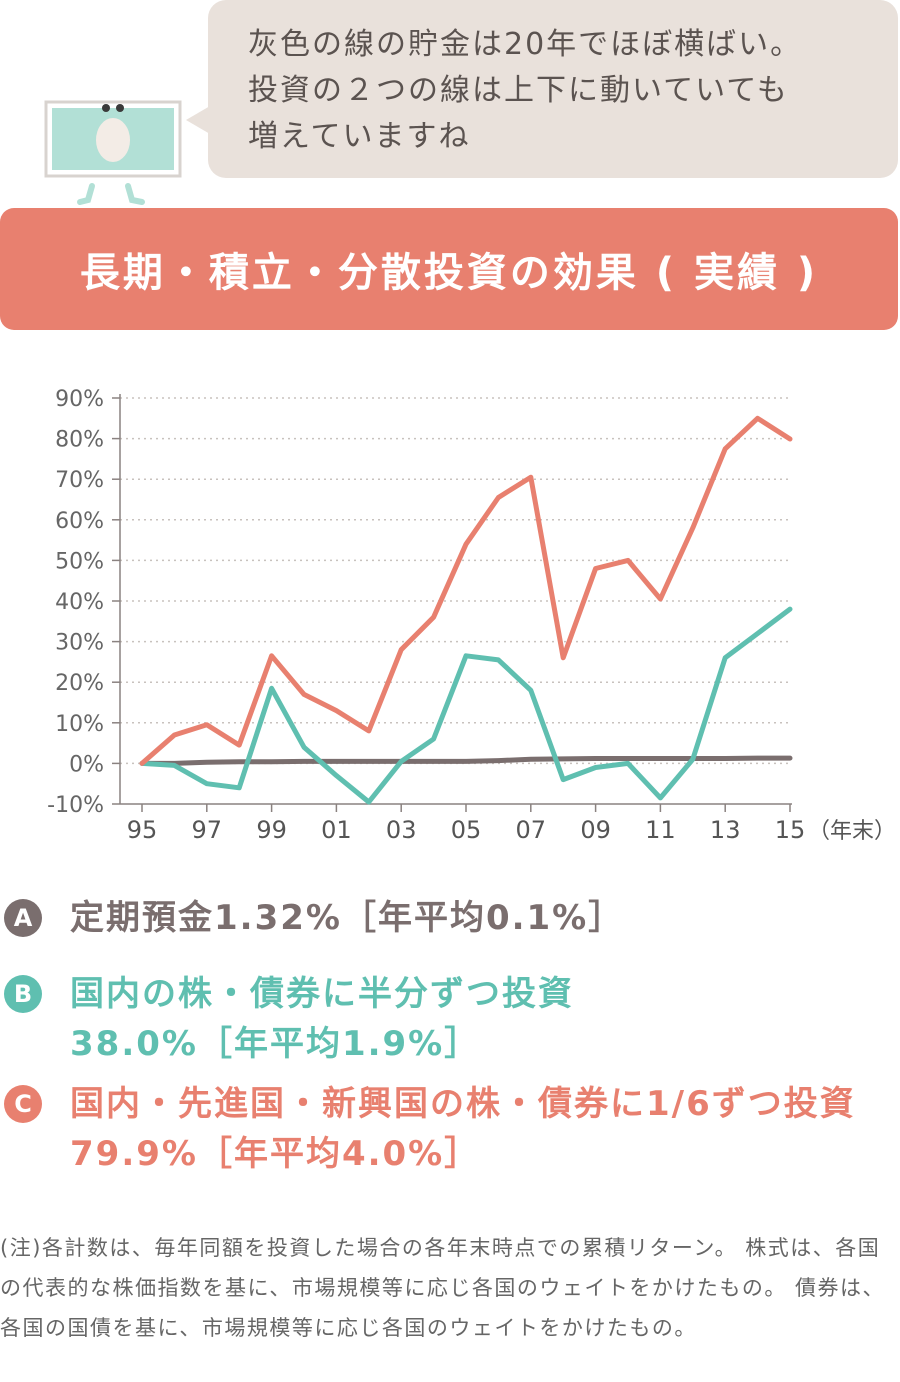 Image resolution: width=900 pixels, height=1382 pixels. Describe the element at coordinates (79, 521) in the screenshot. I see `y-tick-label-60: 60%` at that location.